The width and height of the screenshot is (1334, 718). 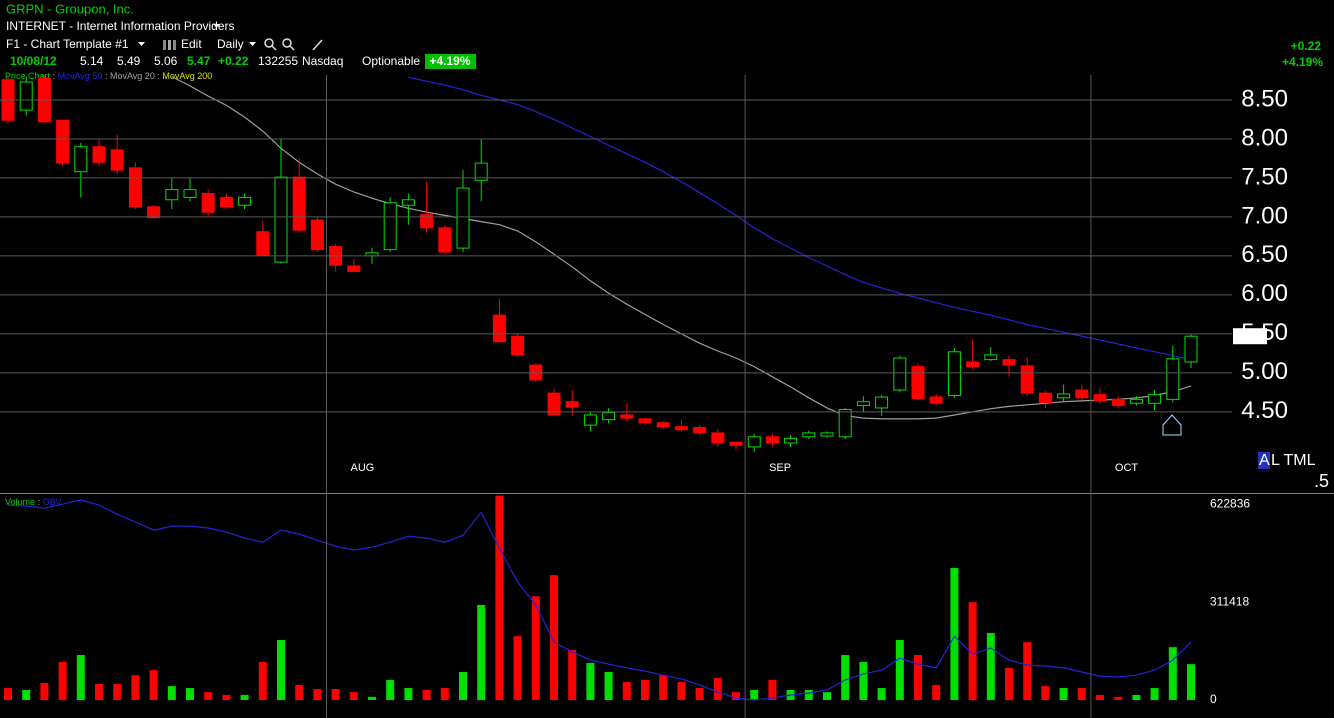 I want to click on change-pct: +4.19%, so click(x=449, y=61).